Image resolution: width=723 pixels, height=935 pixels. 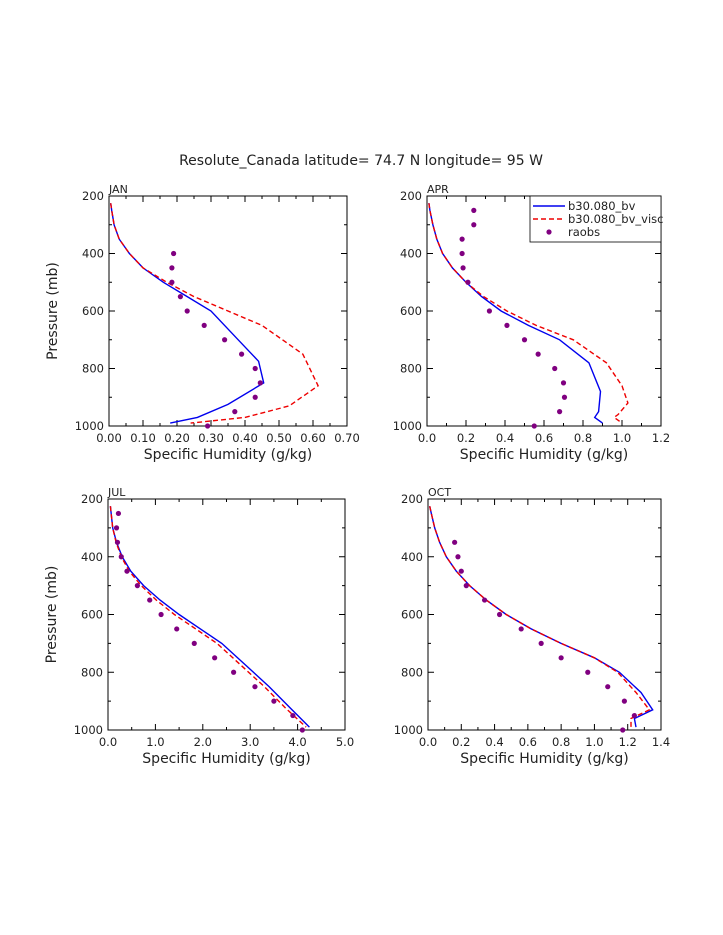 What do you see at coordinates (143, 438) in the screenshot?
I see `x-tick-label: 0.10` at bounding box center [143, 438].